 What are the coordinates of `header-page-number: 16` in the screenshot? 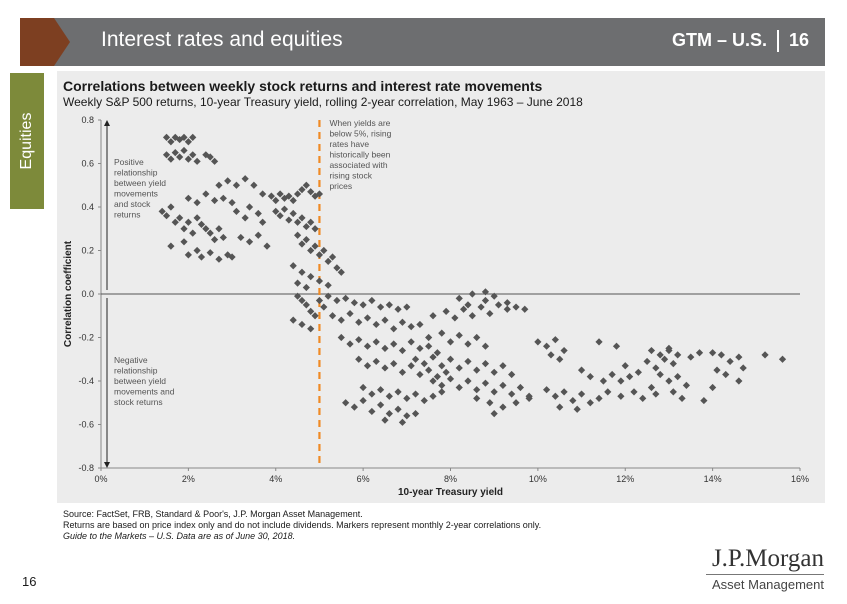 It's located at (798, 40).